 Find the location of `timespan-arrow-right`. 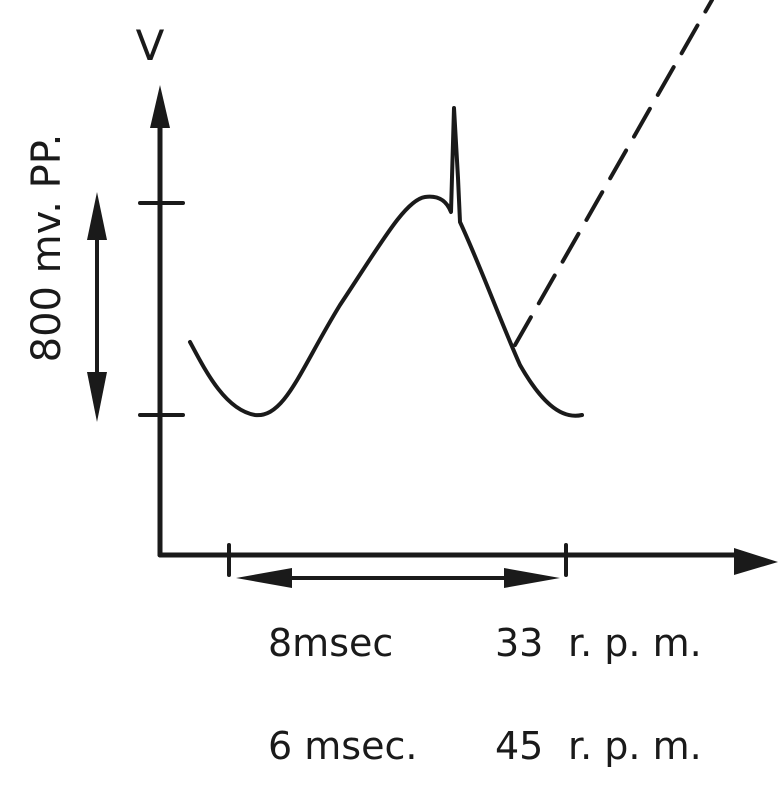

timespan-arrow-right is located at coordinates (532, 578).